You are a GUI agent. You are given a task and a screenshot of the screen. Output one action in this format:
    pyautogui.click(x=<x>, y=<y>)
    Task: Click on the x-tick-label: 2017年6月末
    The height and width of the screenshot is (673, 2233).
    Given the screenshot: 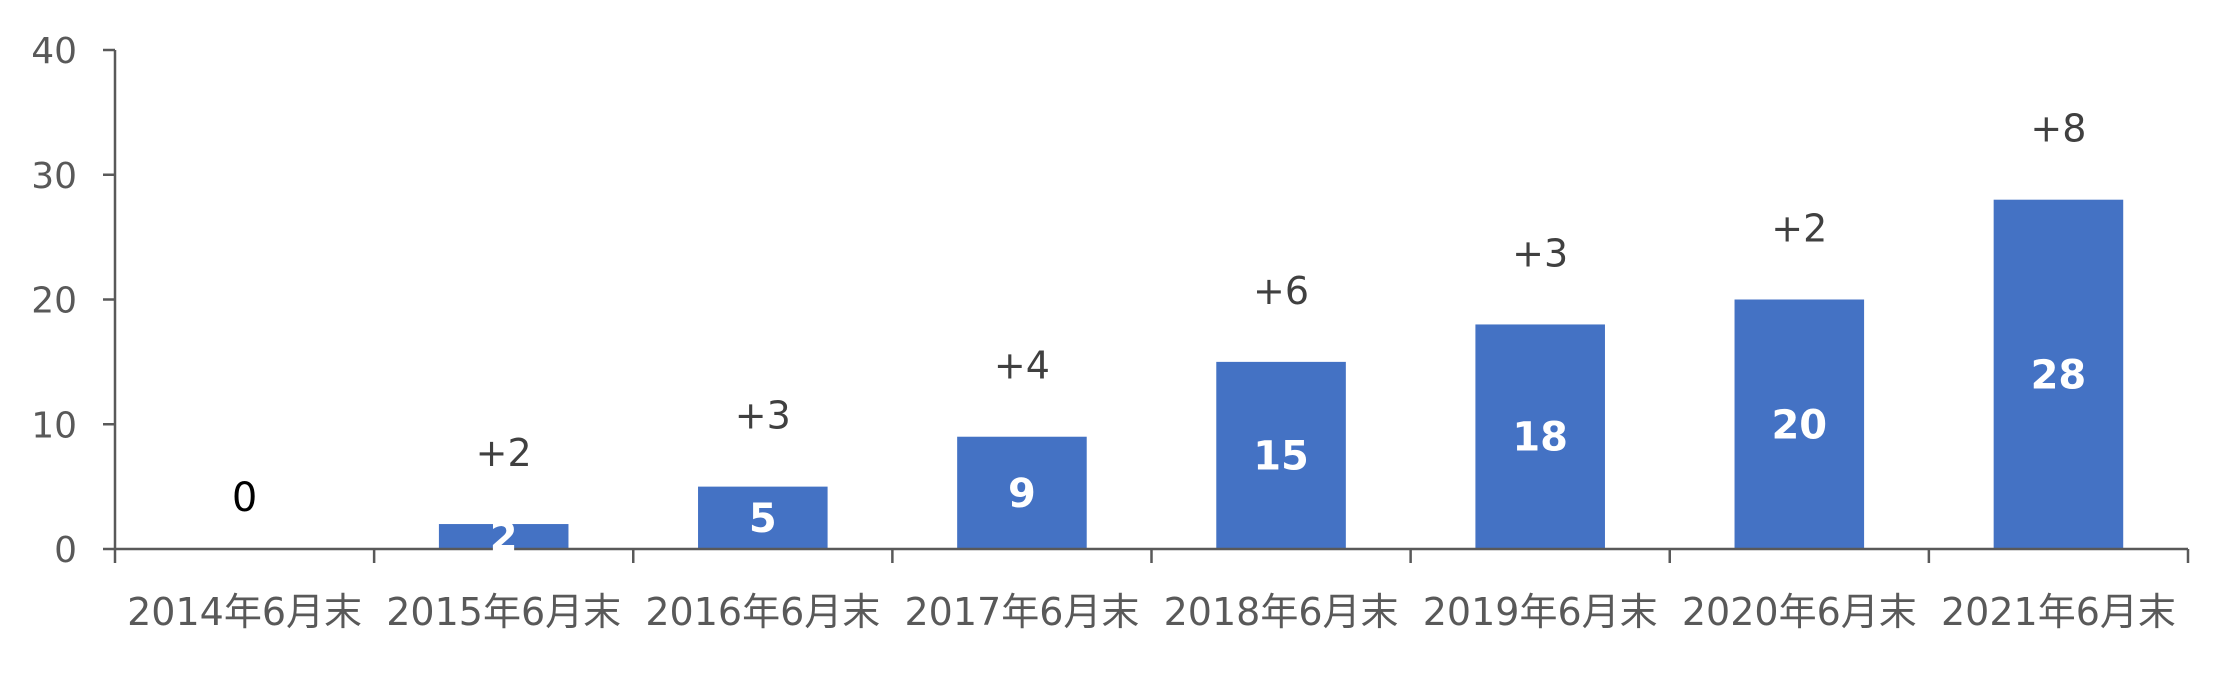 What is the action you would take?
    pyautogui.click(x=1021, y=612)
    